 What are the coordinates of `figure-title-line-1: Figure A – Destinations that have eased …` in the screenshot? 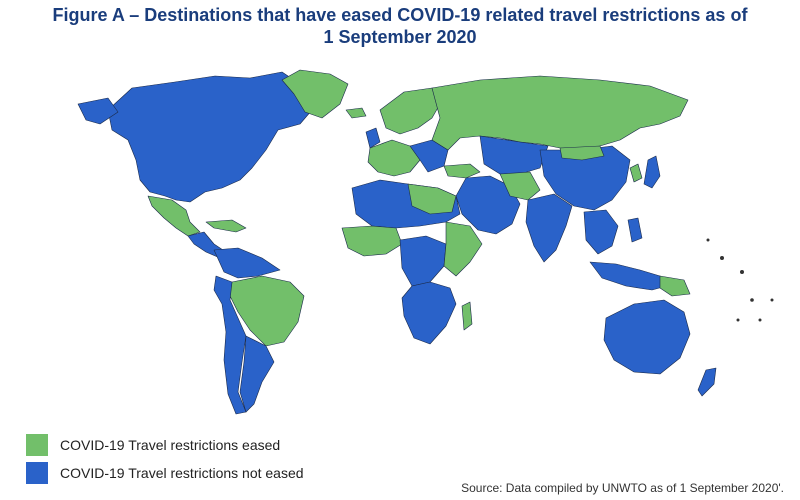 It's located at (400, 15).